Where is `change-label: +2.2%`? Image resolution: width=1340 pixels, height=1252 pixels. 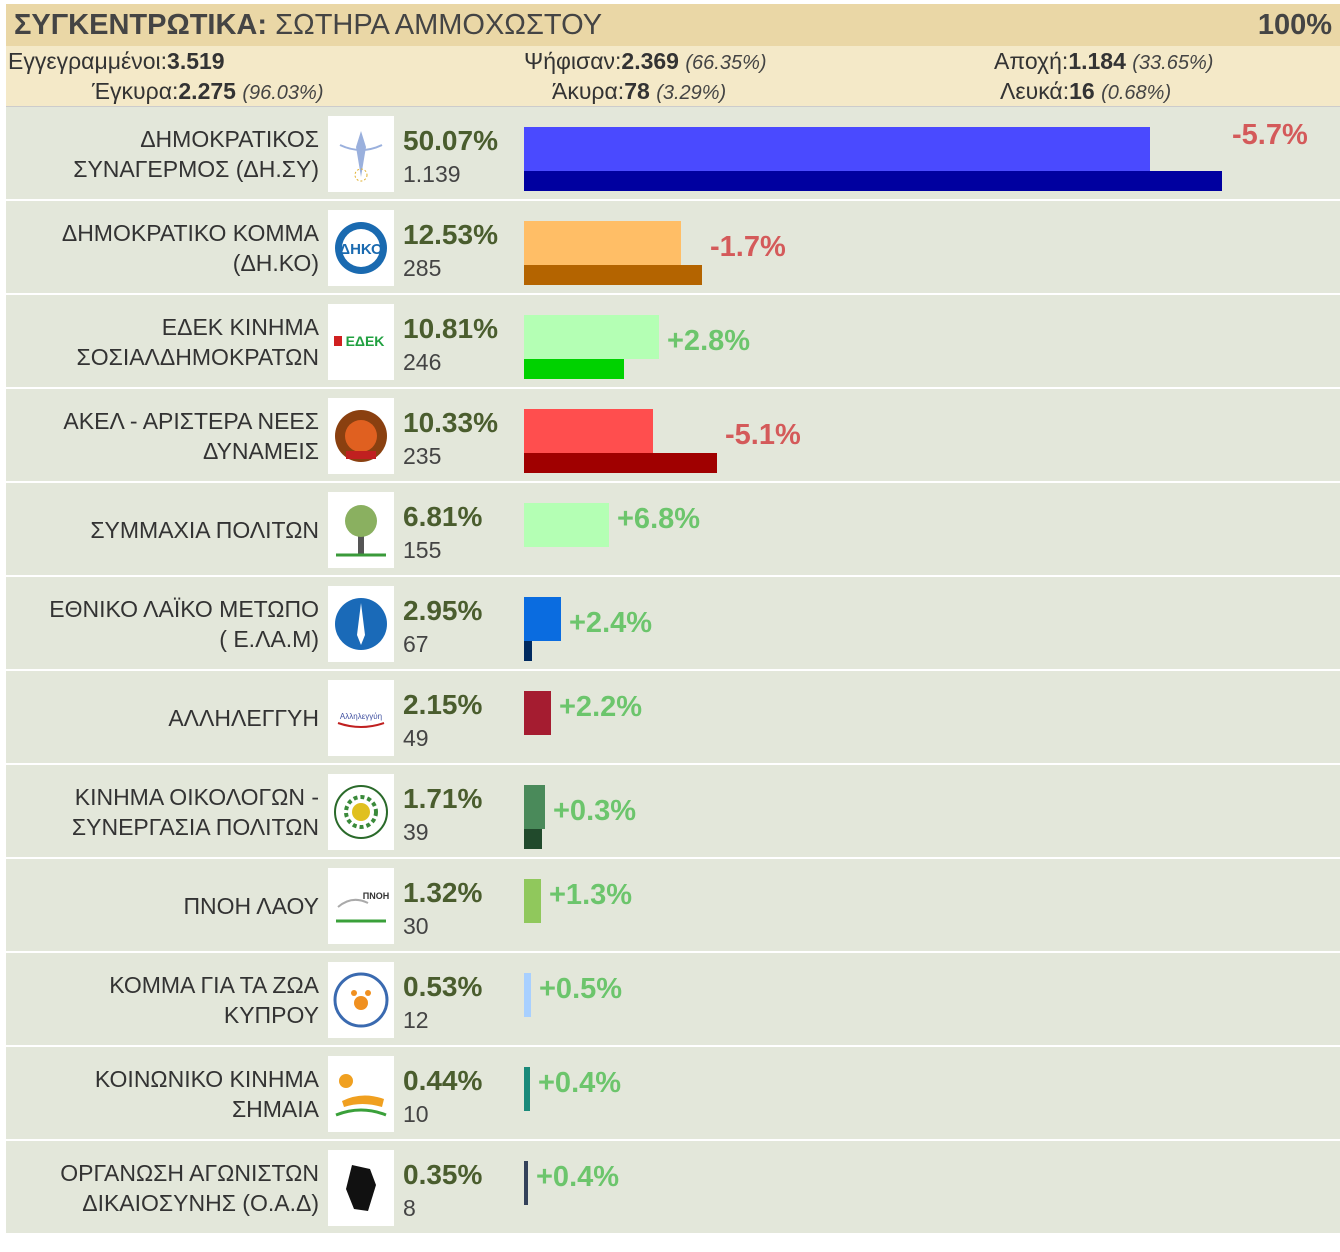
change-label: +2.2% is located at coordinates (601, 707).